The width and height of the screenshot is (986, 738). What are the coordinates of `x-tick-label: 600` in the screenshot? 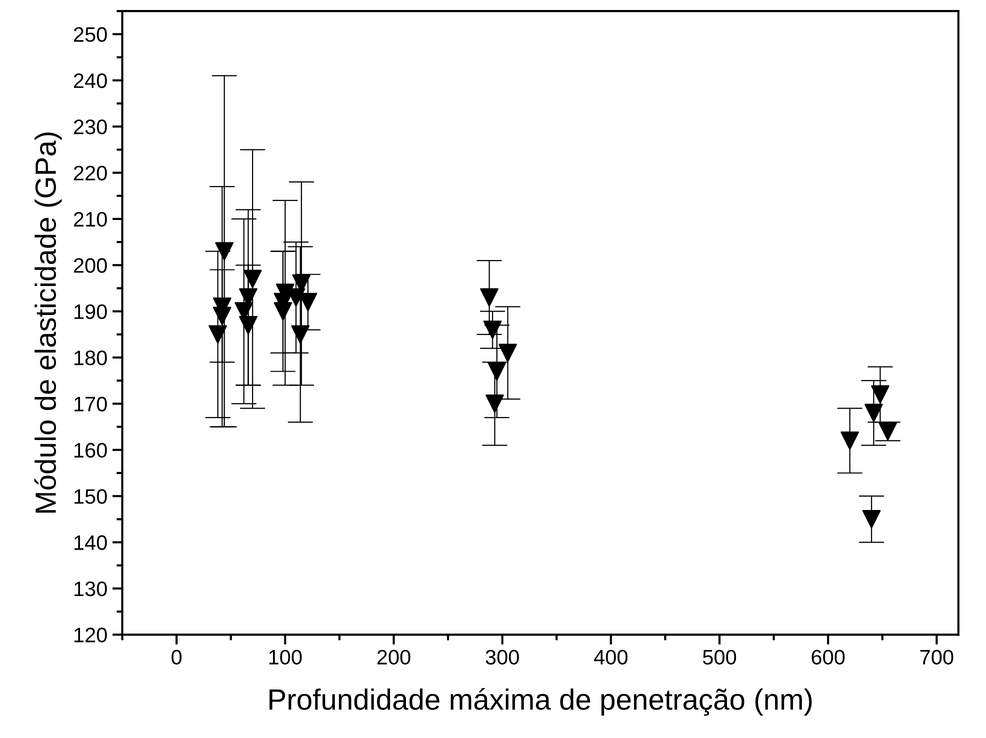 It's located at (828, 657).